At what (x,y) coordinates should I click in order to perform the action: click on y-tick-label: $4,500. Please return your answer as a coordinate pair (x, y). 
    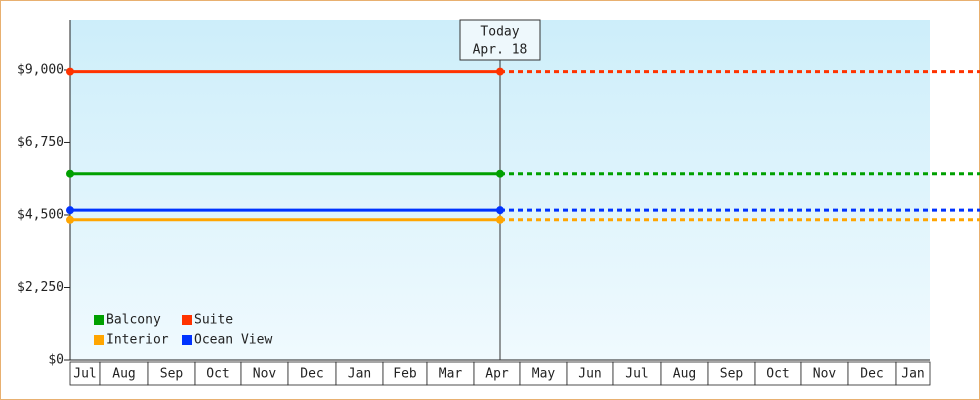
    Looking at the image, I should click on (40, 214).